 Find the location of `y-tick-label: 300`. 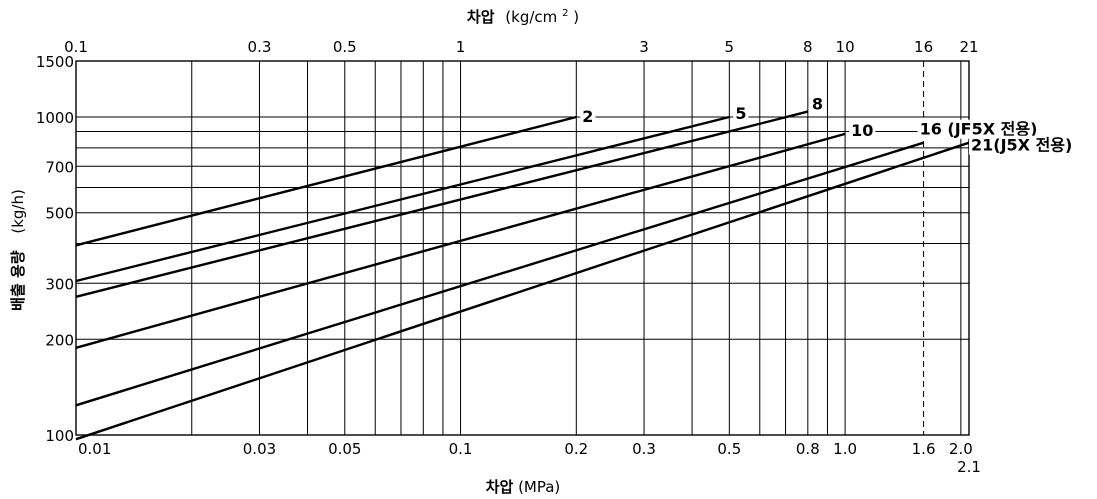

y-tick-label: 300 is located at coordinates (59, 284).